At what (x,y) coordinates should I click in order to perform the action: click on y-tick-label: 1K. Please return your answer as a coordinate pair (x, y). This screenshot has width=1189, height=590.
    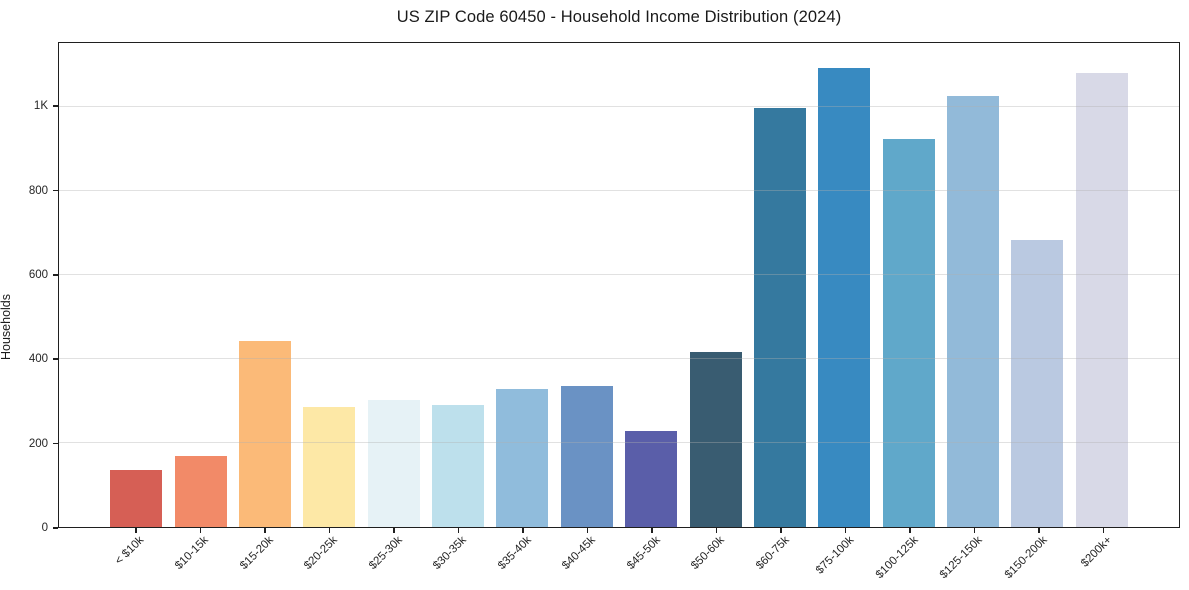
    Looking at the image, I should click on (40, 106).